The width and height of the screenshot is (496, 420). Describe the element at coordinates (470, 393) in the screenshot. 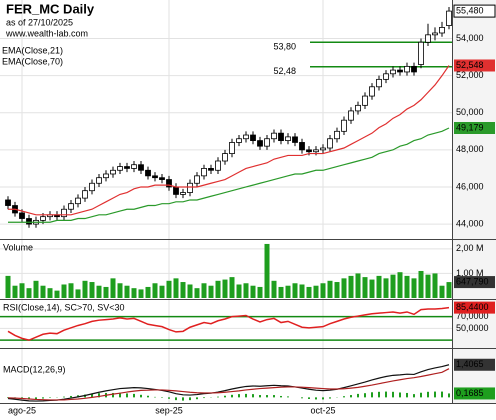

I see `value-label: 0,1685` at that location.